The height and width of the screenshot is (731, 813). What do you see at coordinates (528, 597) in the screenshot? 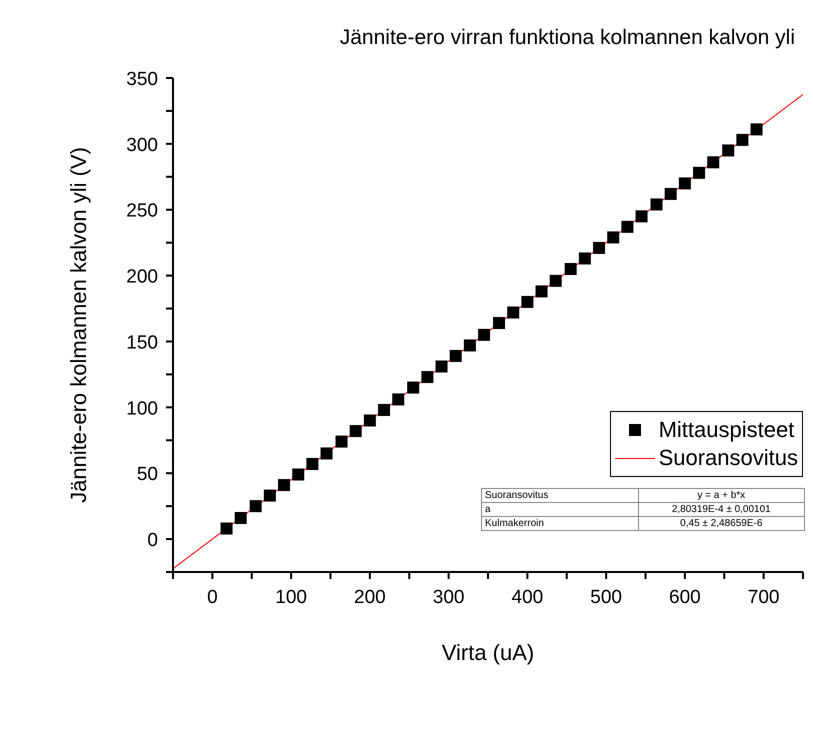
I see `x-tick-label: 400` at bounding box center [528, 597].